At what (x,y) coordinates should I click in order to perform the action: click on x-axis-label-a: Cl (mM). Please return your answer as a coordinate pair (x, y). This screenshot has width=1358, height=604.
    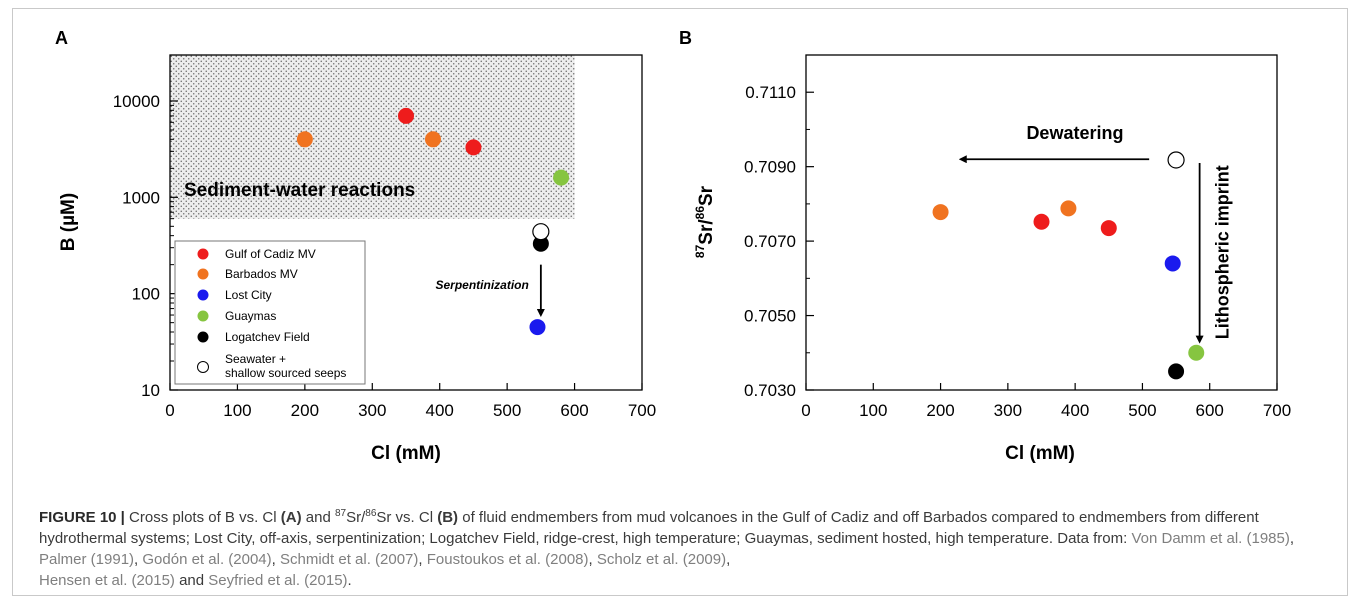
    Looking at the image, I should click on (406, 453).